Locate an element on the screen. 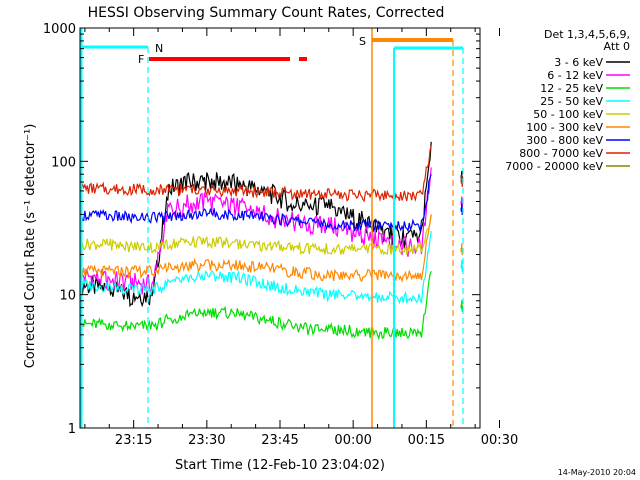  y-tick-label: 10 is located at coordinates (67, 296).